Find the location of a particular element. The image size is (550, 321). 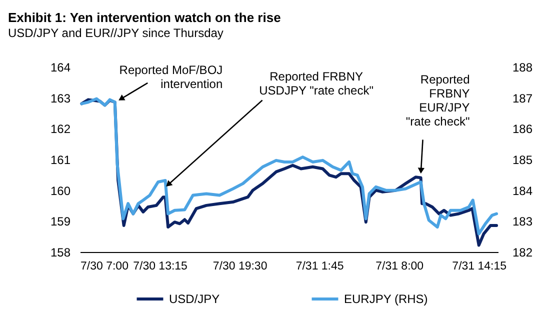

y2-tick-label: 186 is located at coordinates (522, 129).